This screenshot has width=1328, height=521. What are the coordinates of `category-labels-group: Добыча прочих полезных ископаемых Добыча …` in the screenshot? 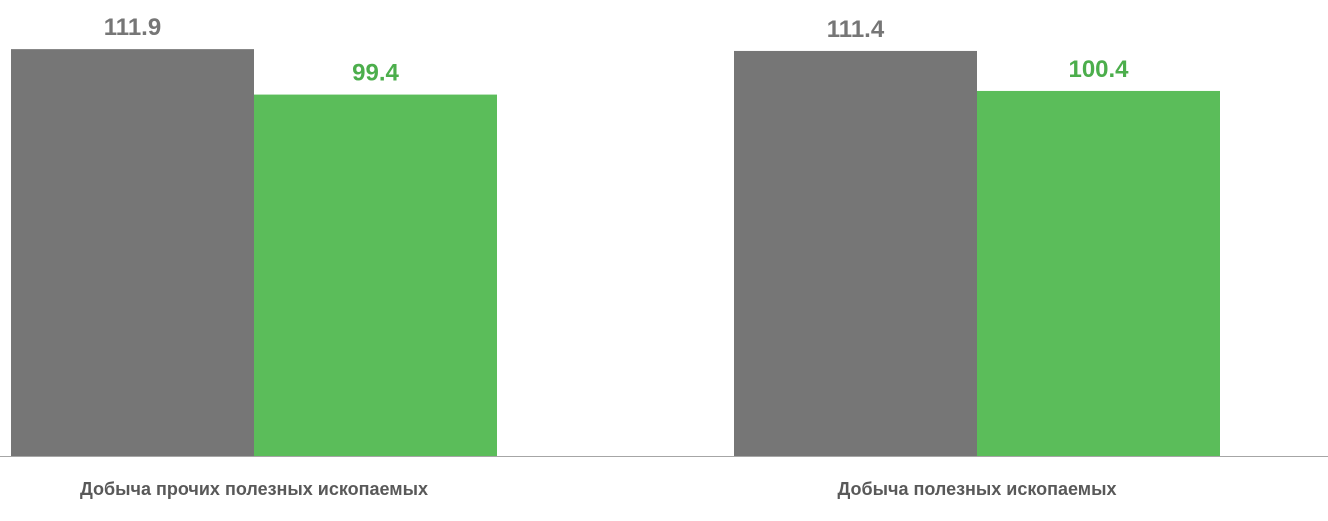 It's located at (598, 489).